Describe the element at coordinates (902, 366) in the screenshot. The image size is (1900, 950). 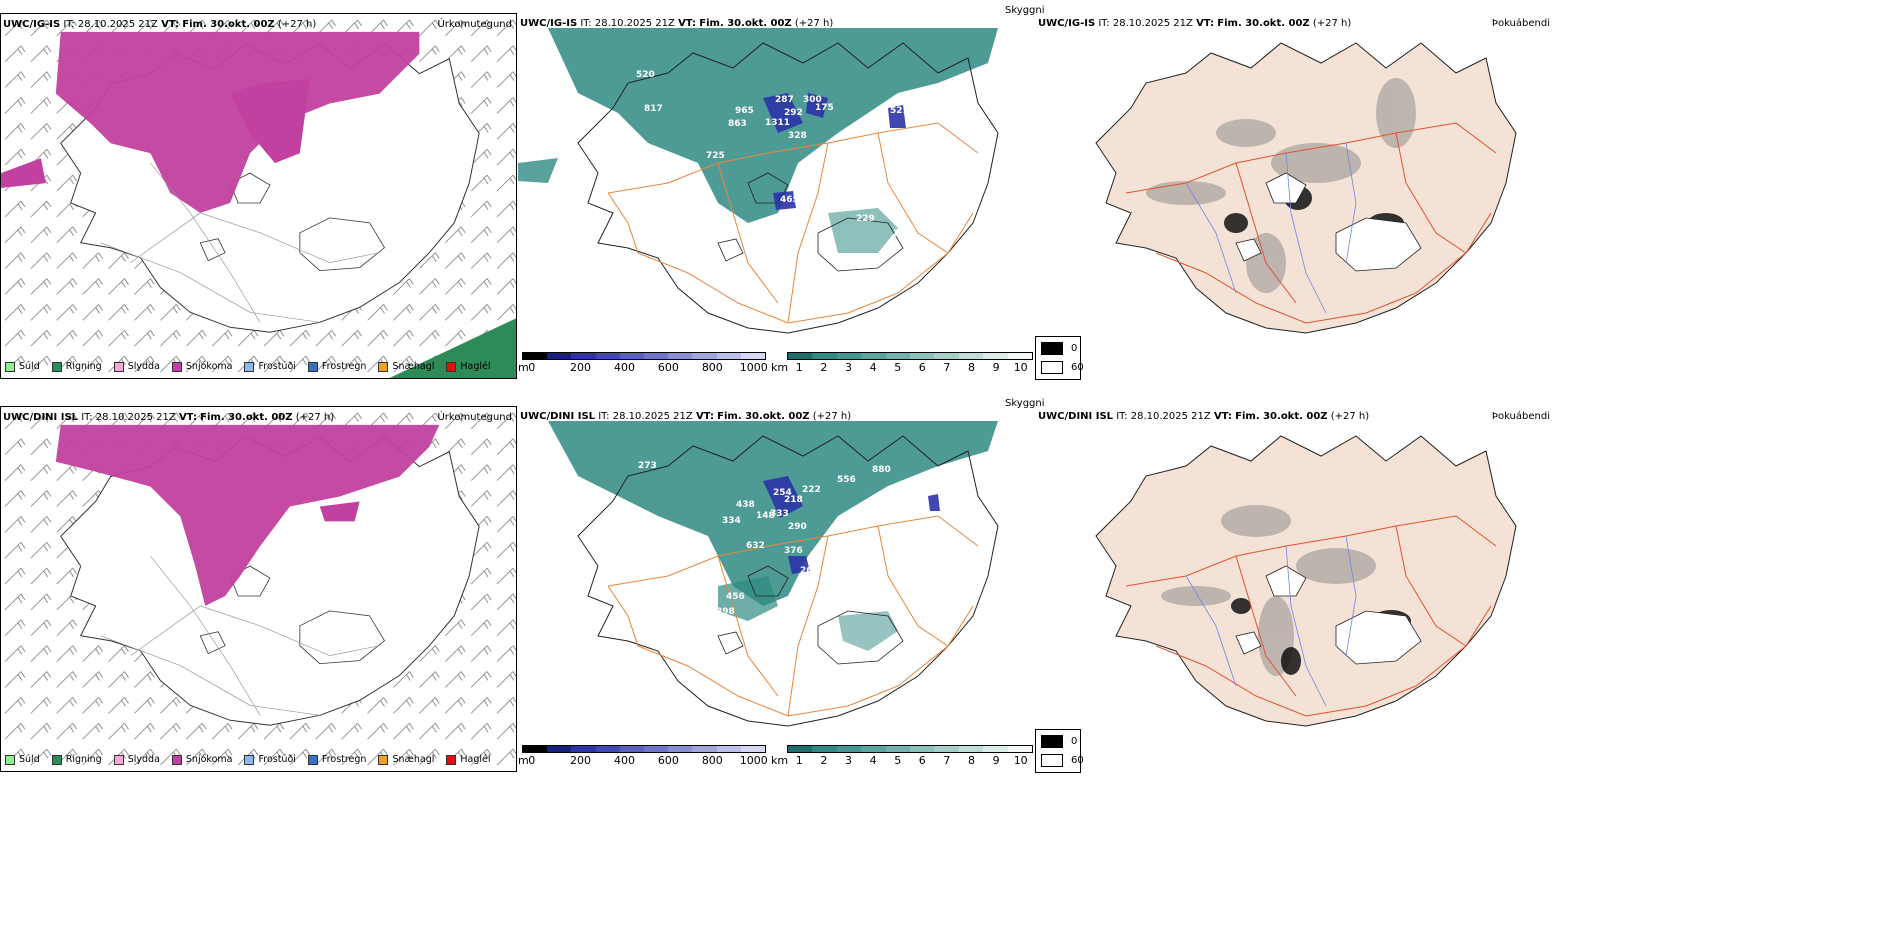
I see `visibility-colorbar-1: 1 2 3 4 5 6 7 8 9 10 km` at that location.